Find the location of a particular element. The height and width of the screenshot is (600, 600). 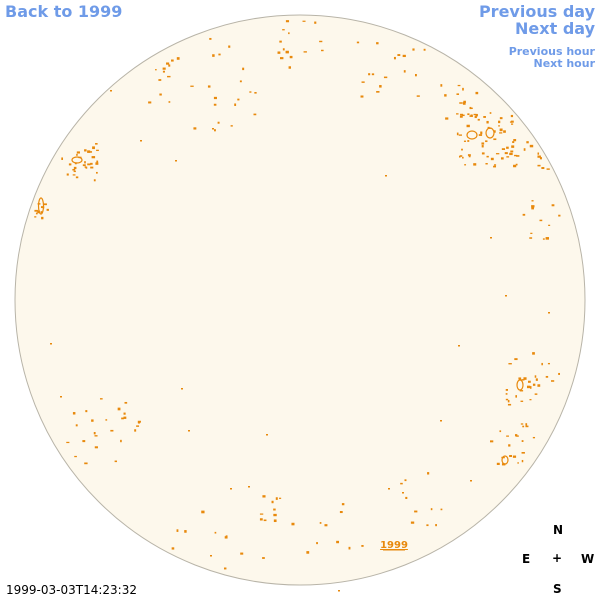

next-day-link: Next day is located at coordinates (555, 28).